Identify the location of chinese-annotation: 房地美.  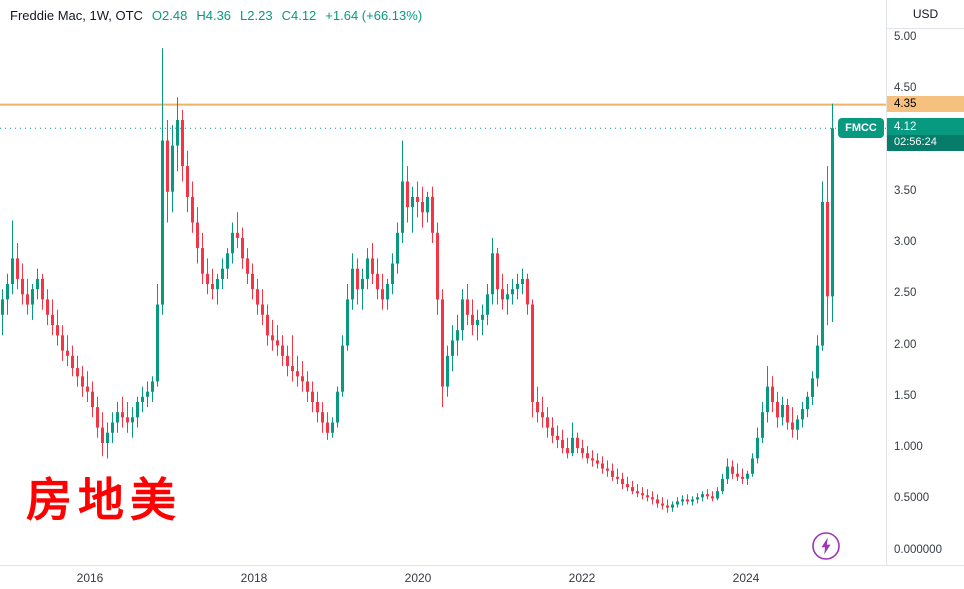
(104, 500).